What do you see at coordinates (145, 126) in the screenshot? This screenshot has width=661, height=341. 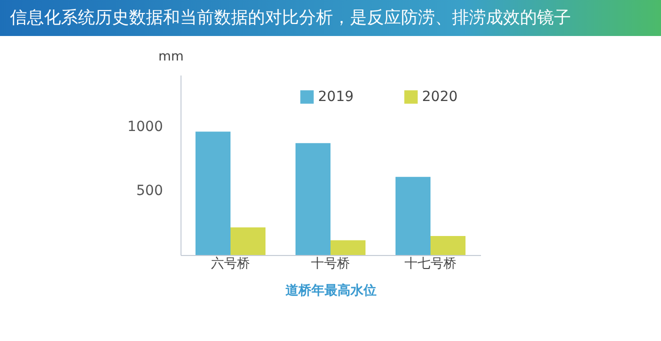 I see `y-tick-label: 1000` at bounding box center [145, 126].